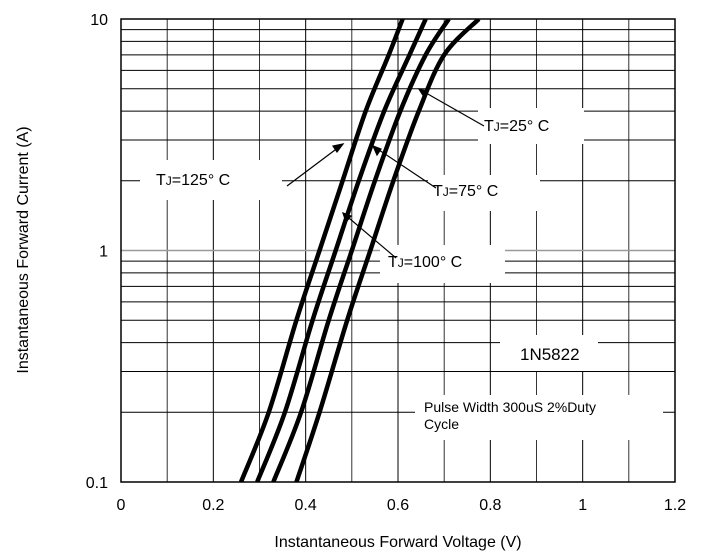 This screenshot has height=553, width=708. What do you see at coordinates (398, 505) in the screenshot?
I see `x-tick-label: 0.6` at bounding box center [398, 505].